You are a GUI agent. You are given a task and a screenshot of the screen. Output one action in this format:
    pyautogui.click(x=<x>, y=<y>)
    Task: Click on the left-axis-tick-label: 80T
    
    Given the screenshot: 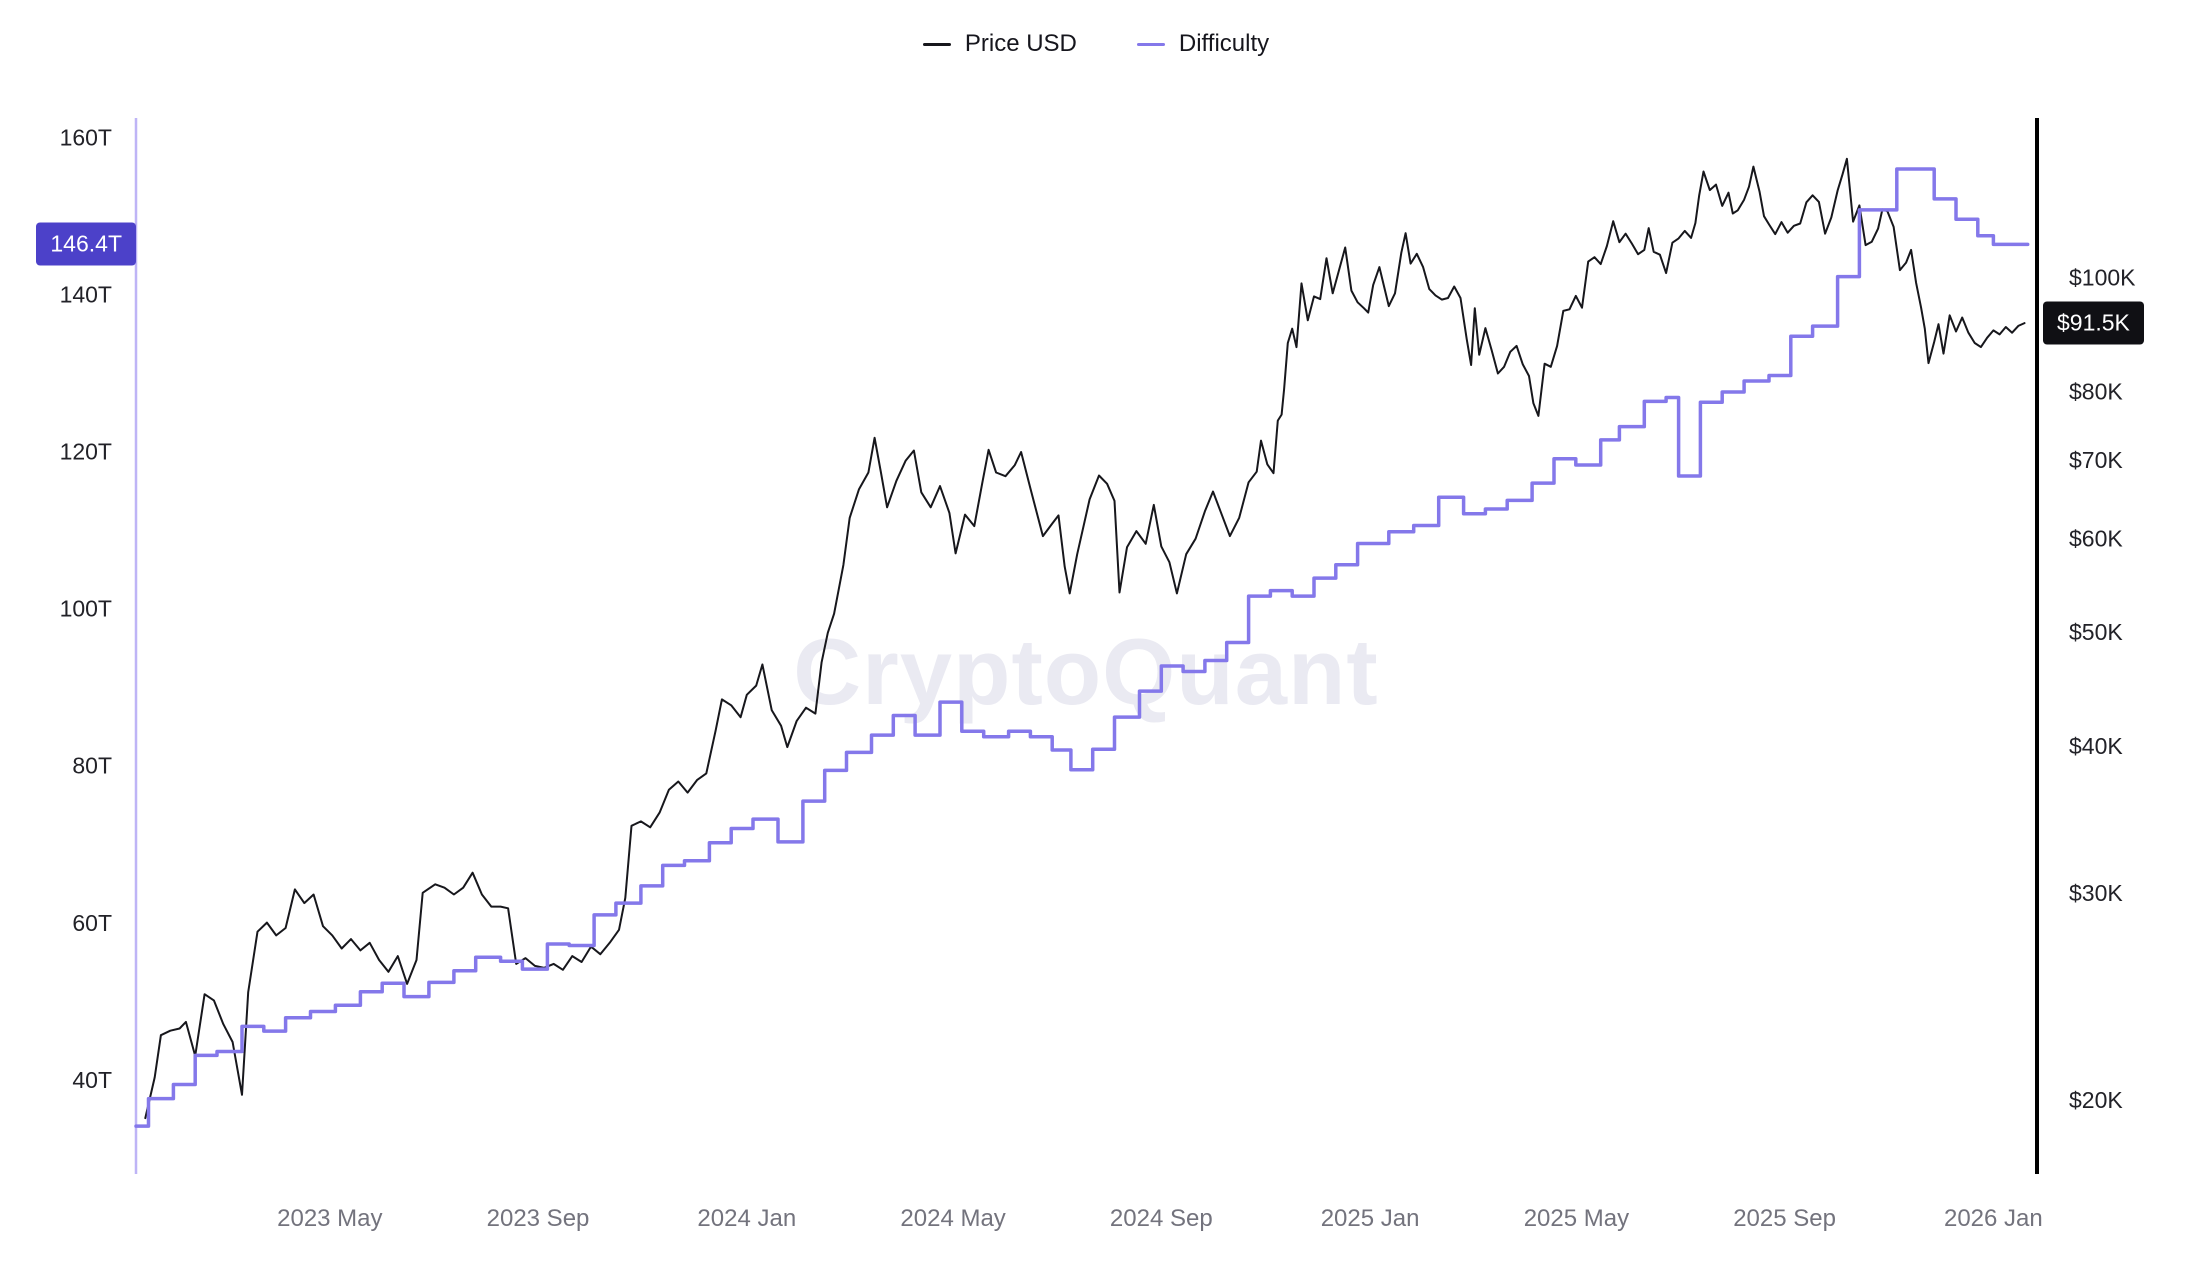 What is the action you would take?
    pyautogui.click(x=92, y=766)
    